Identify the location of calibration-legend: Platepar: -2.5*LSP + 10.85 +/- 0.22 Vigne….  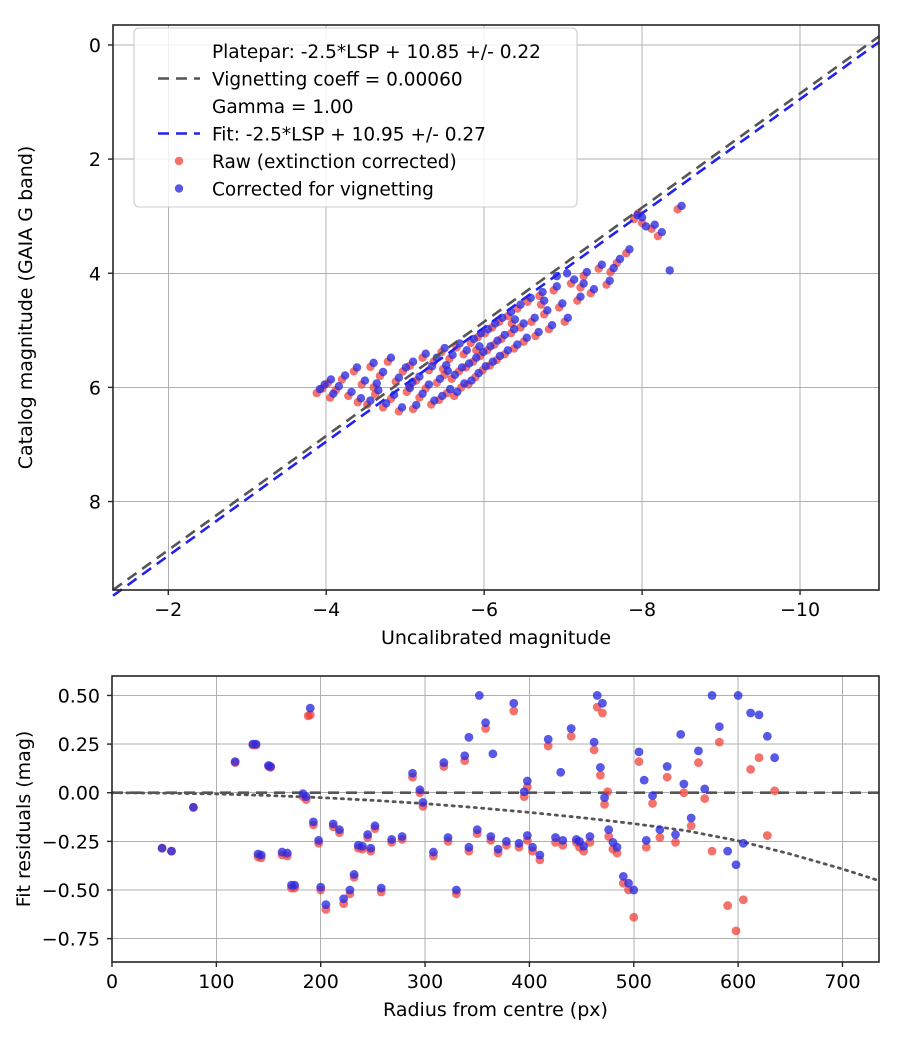
(355, 117).